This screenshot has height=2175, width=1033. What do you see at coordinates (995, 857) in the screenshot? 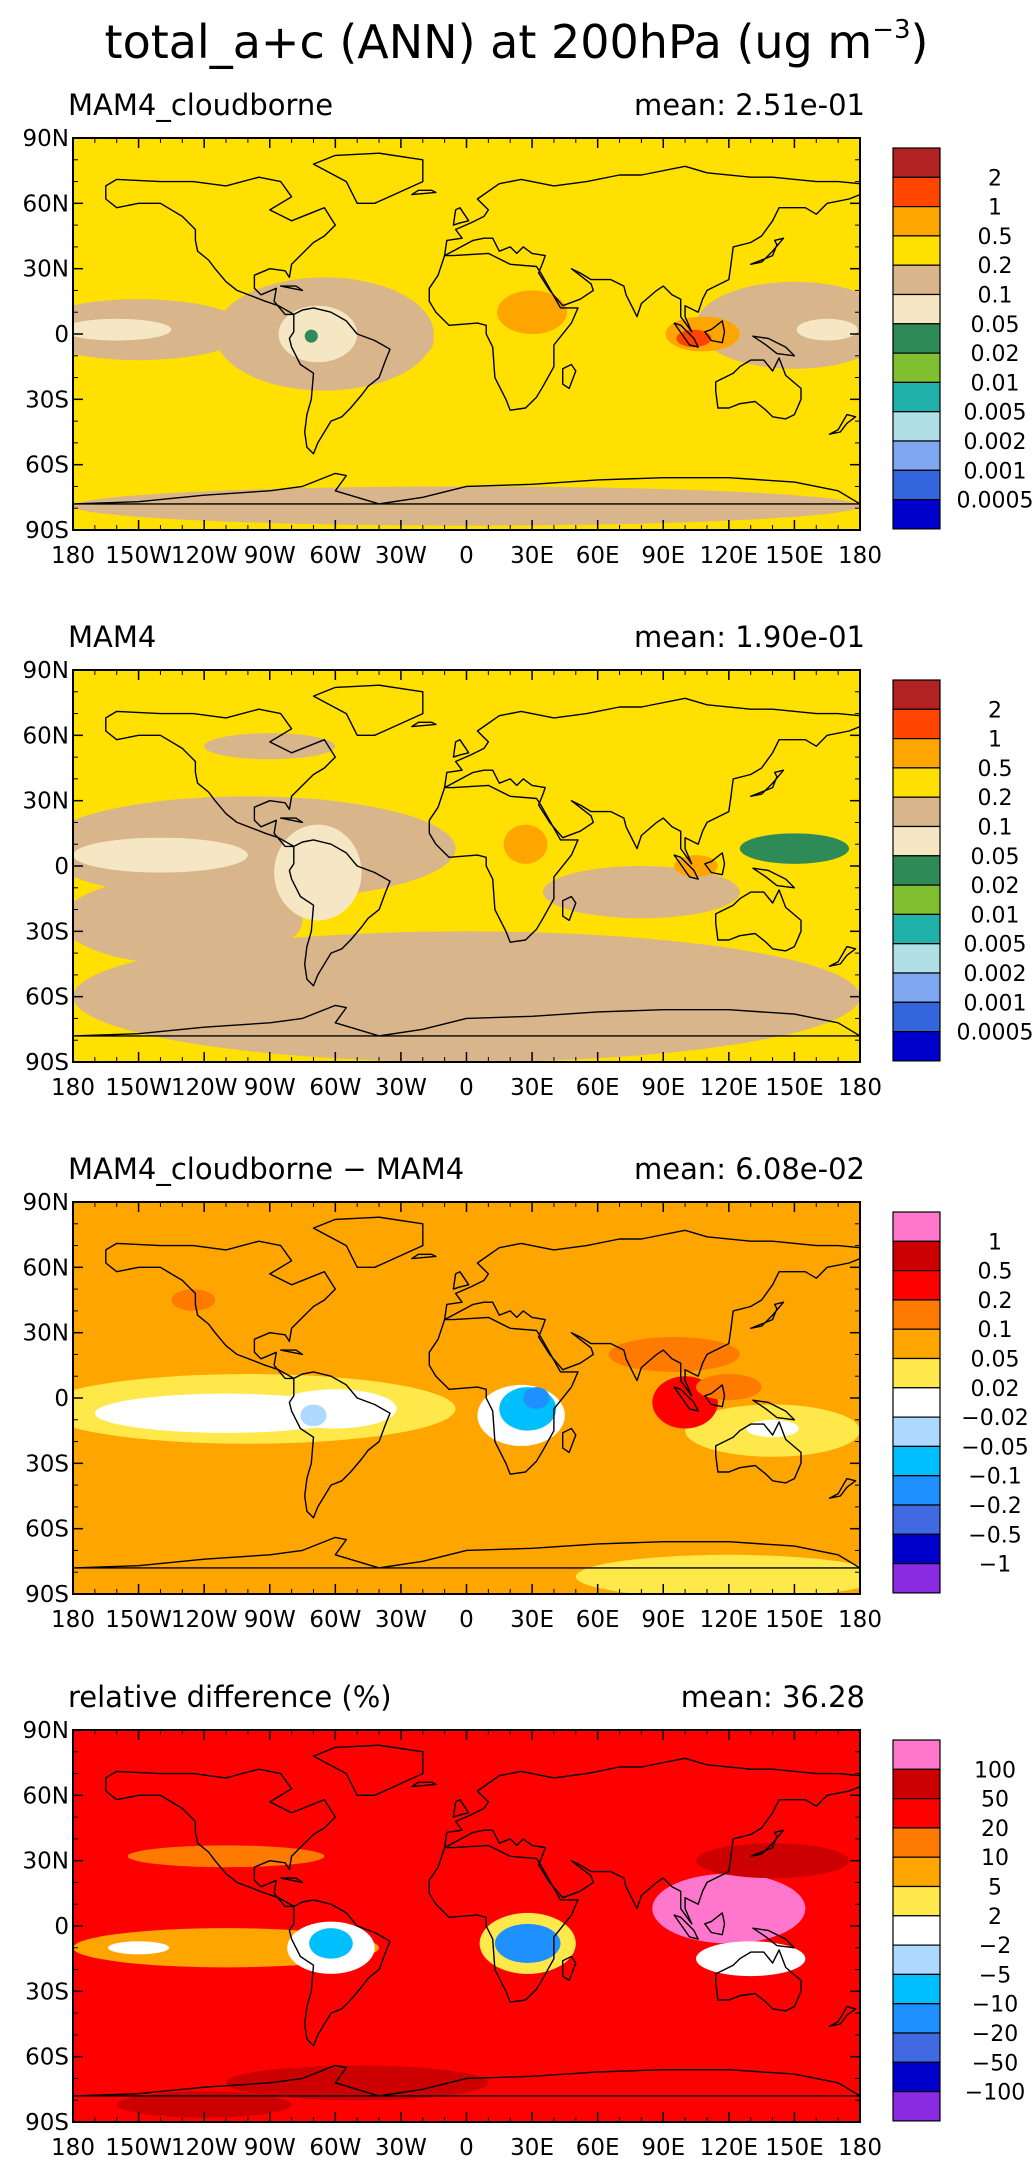
I see `colorbar-label: 0.05` at bounding box center [995, 857].